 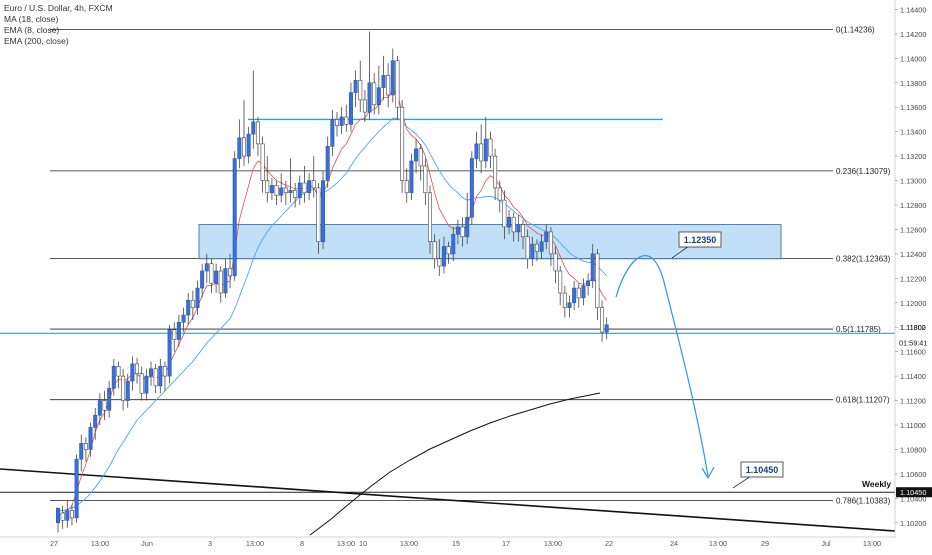 I want to click on ema200-line, so click(x=455, y=464).